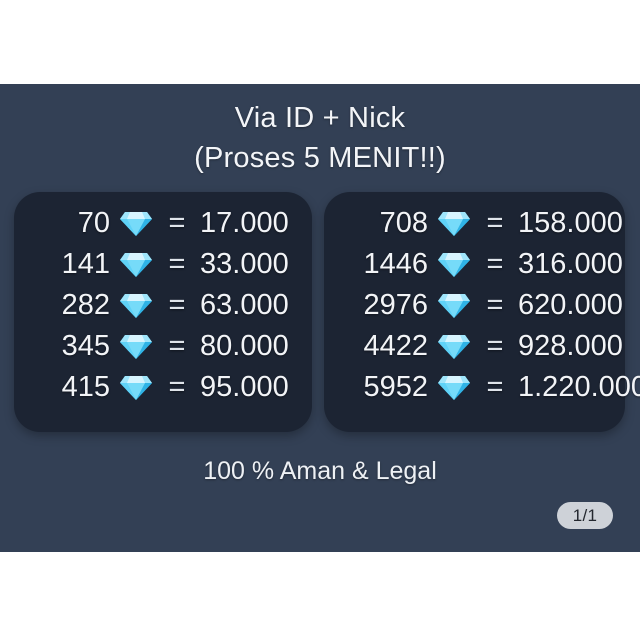 This screenshot has width=640, height=640. I want to click on price-value: 95.000, so click(244, 387).